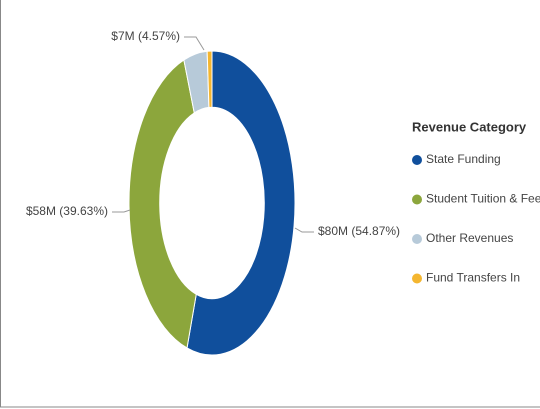 The width and height of the screenshot is (540, 409). I want to click on legend-label: Other Revenues, so click(469, 238).